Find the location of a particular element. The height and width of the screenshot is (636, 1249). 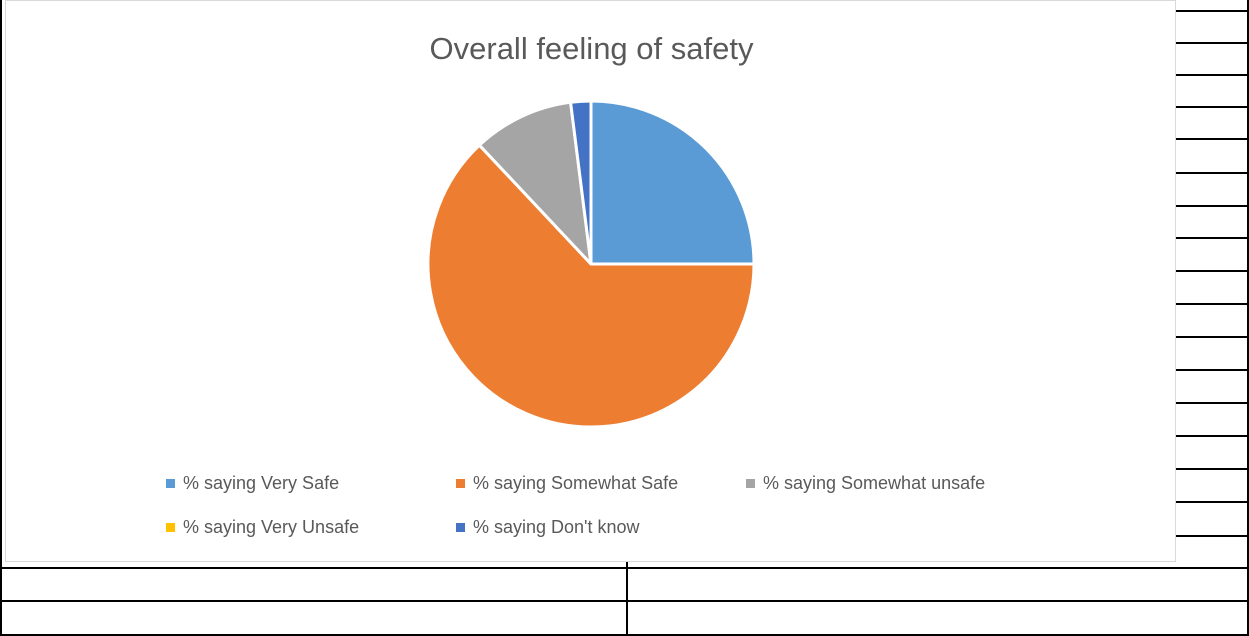

legend-label: % saying Somewhat Safe is located at coordinates (576, 482).